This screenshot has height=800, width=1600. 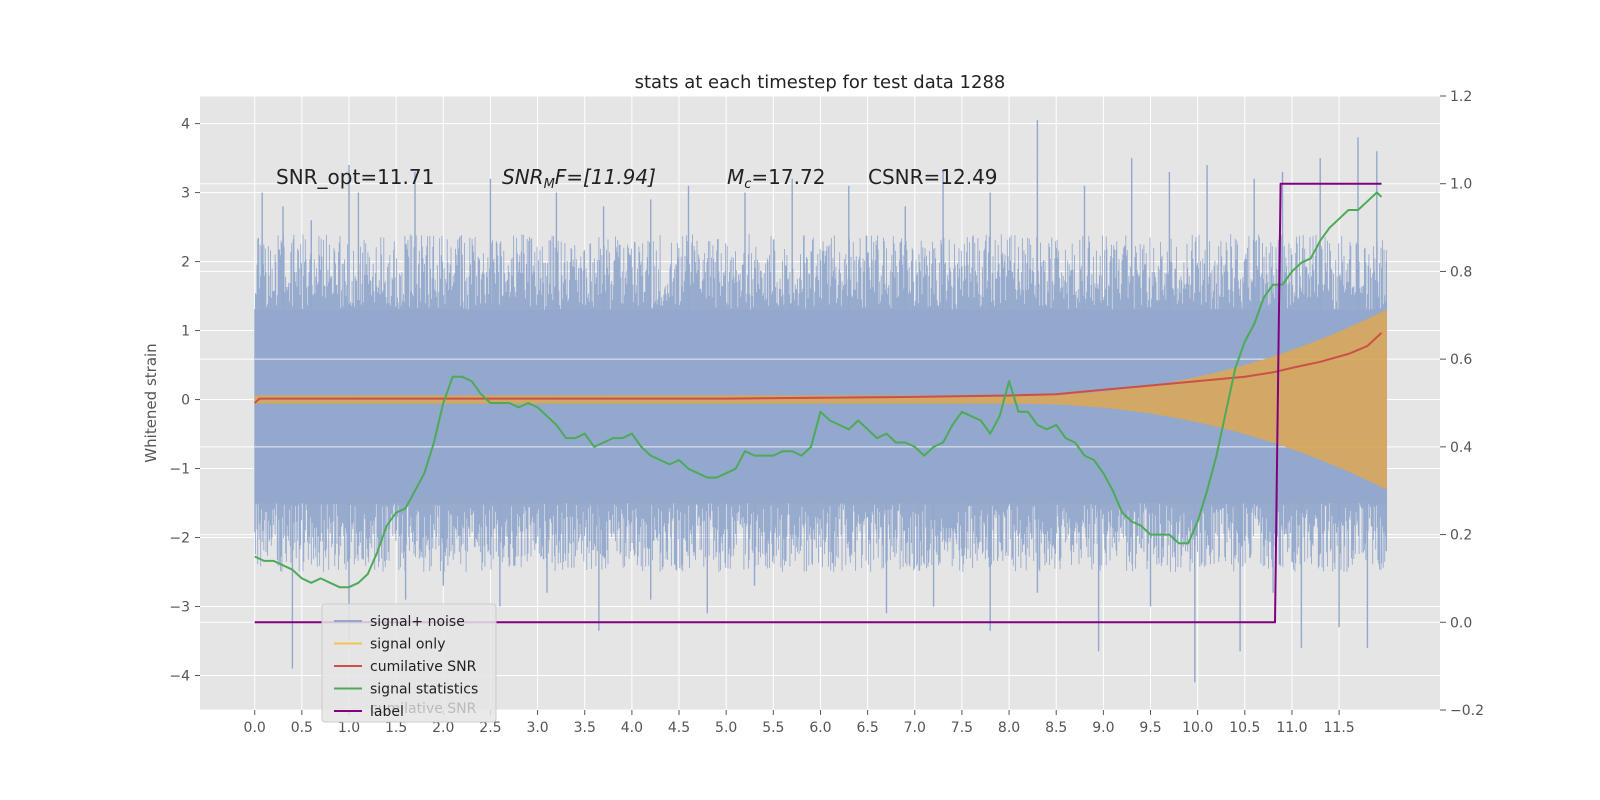 What do you see at coordinates (255, 728) in the screenshot?
I see `x-tick-label: 0.0` at bounding box center [255, 728].